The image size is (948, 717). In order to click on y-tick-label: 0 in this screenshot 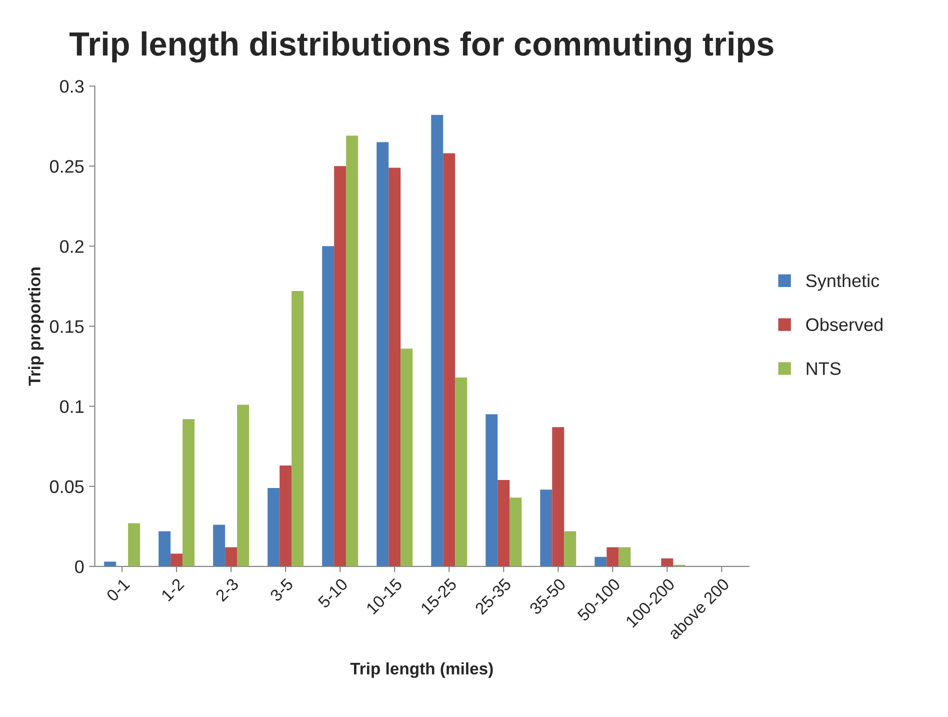, I will do `click(79, 567)`.